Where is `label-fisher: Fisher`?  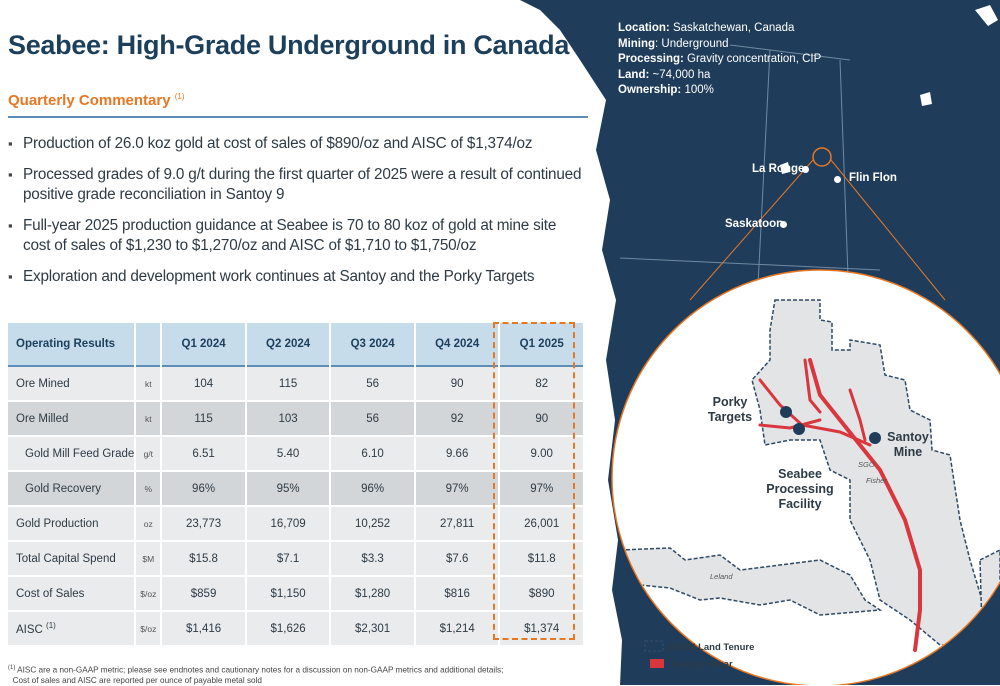 label-fisher: Fisher is located at coordinates (876, 480).